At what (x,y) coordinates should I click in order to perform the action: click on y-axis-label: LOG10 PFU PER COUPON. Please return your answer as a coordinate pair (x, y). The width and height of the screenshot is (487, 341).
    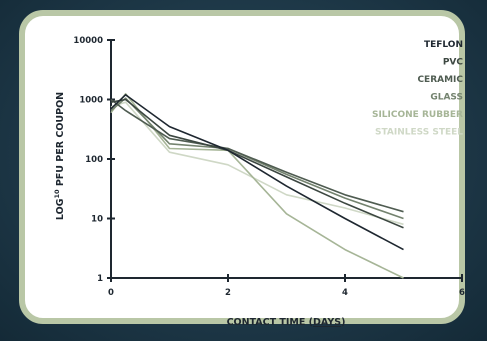
    Looking at the image, I should click on (59, 156).